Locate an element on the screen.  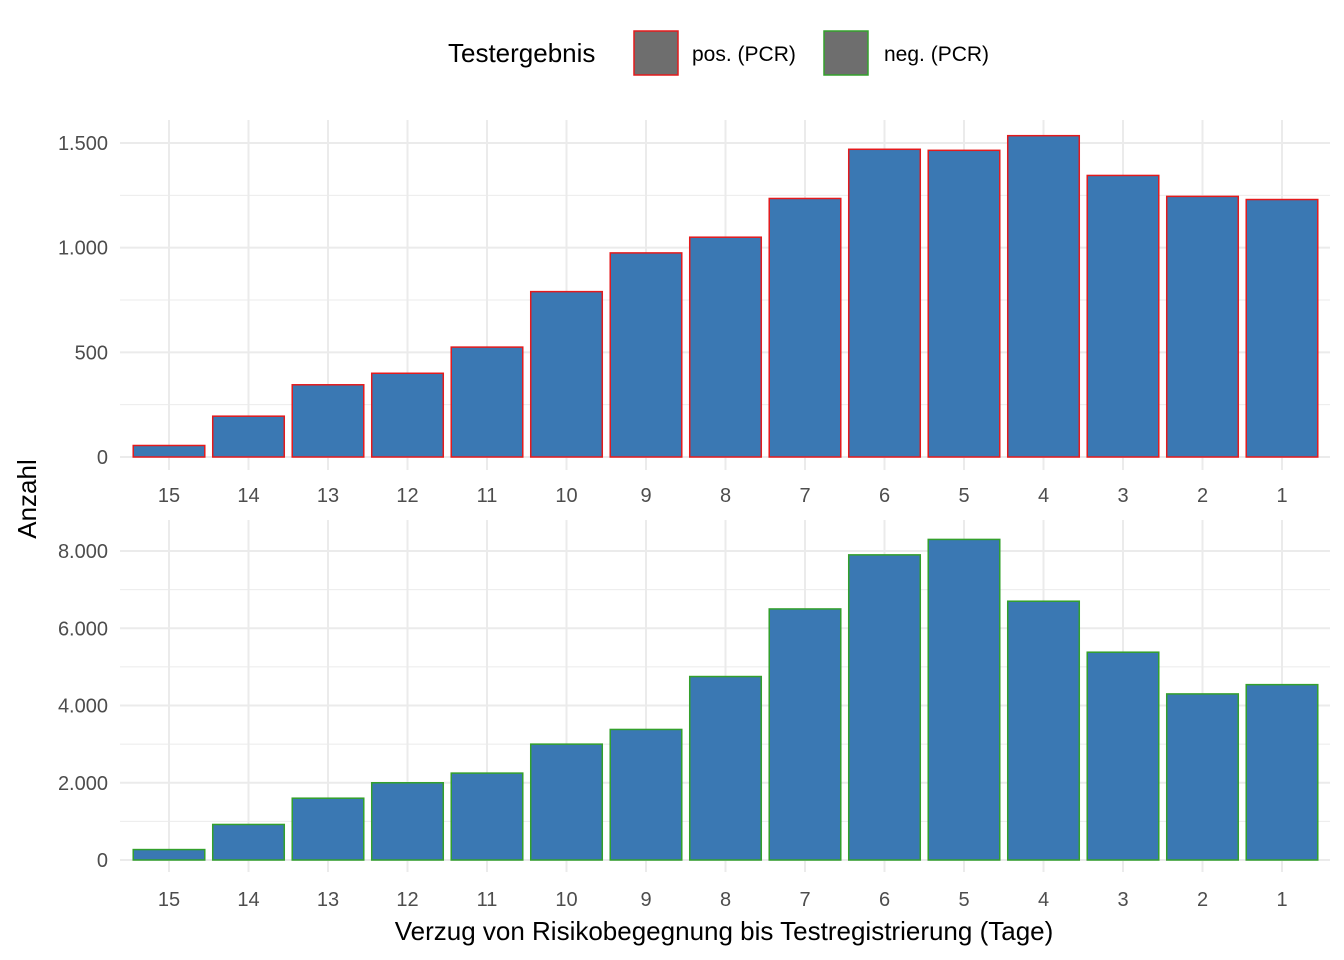
y-tick-label: 1.000 is located at coordinates (83, 249).